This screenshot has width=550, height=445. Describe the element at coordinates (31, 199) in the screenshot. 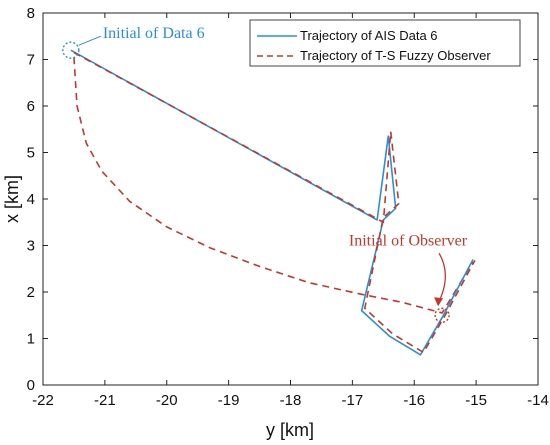

I see `y-tick-label: 4` at that location.